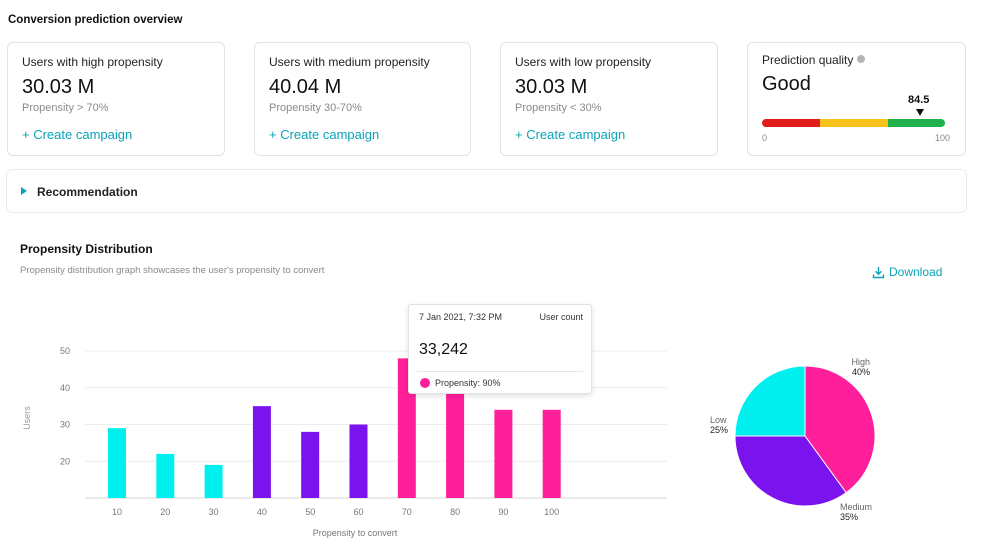 This screenshot has width=983, height=555. Describe the element at coordinates (355, 533) in the screenshot. I see `x-axis-label: Propensity to convert` at that location.